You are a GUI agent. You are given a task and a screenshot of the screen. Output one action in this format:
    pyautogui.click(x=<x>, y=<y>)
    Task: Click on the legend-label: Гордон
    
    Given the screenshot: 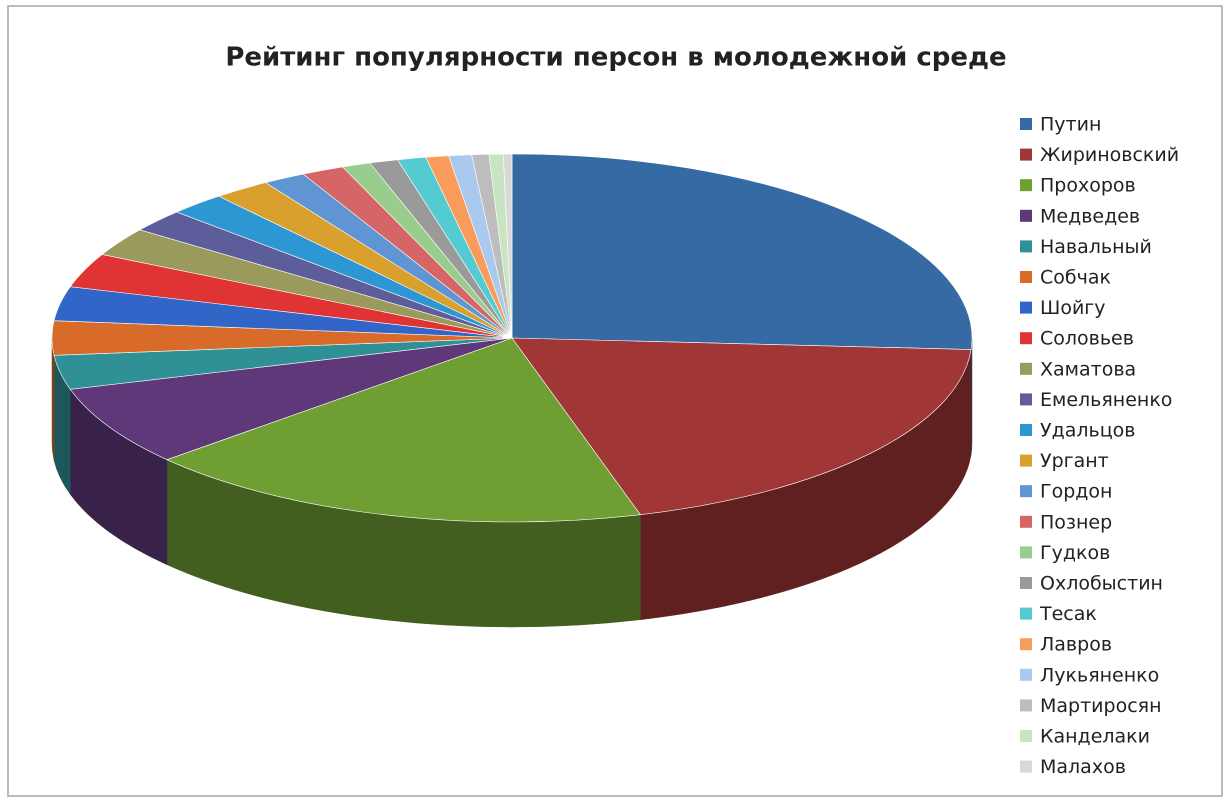 What is the action you would take?
    pyautogui.click(x=1076, y=492)
    